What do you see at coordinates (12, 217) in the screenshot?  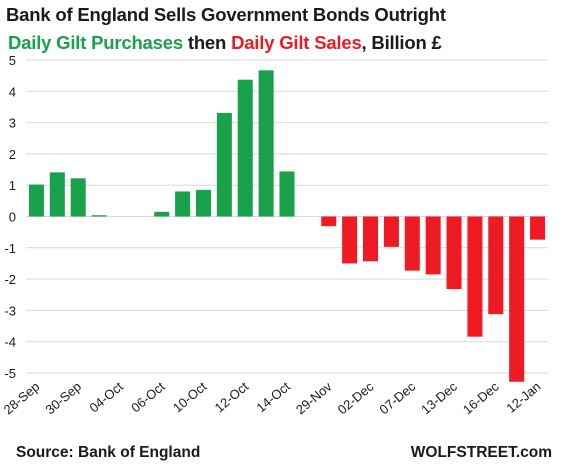 I see `y-tick-label: 0` at bounding box center [12, 217].